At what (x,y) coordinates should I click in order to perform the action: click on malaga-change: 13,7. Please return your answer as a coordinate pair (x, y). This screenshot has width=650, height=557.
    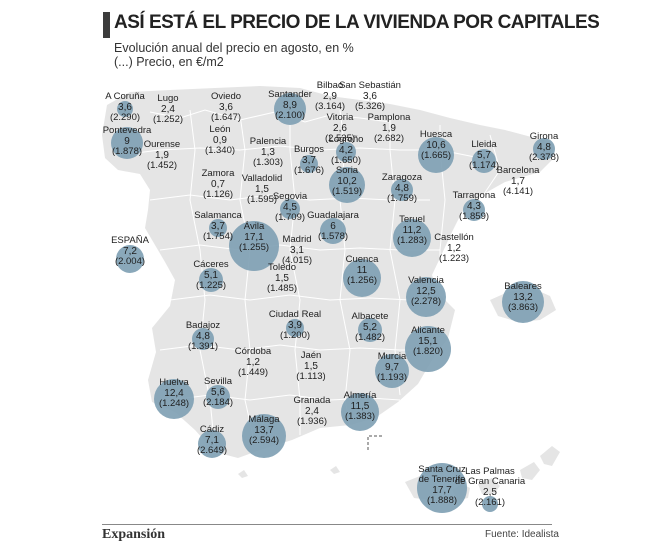
    Looking at the image, I should click on (264, 430).